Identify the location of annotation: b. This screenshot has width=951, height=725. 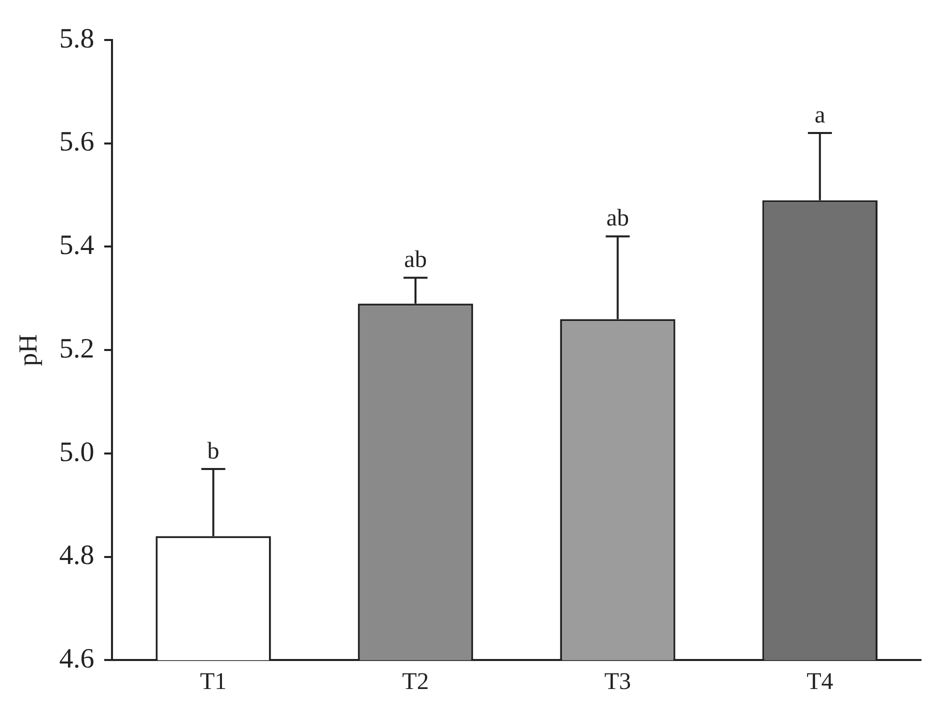
(213, 451).